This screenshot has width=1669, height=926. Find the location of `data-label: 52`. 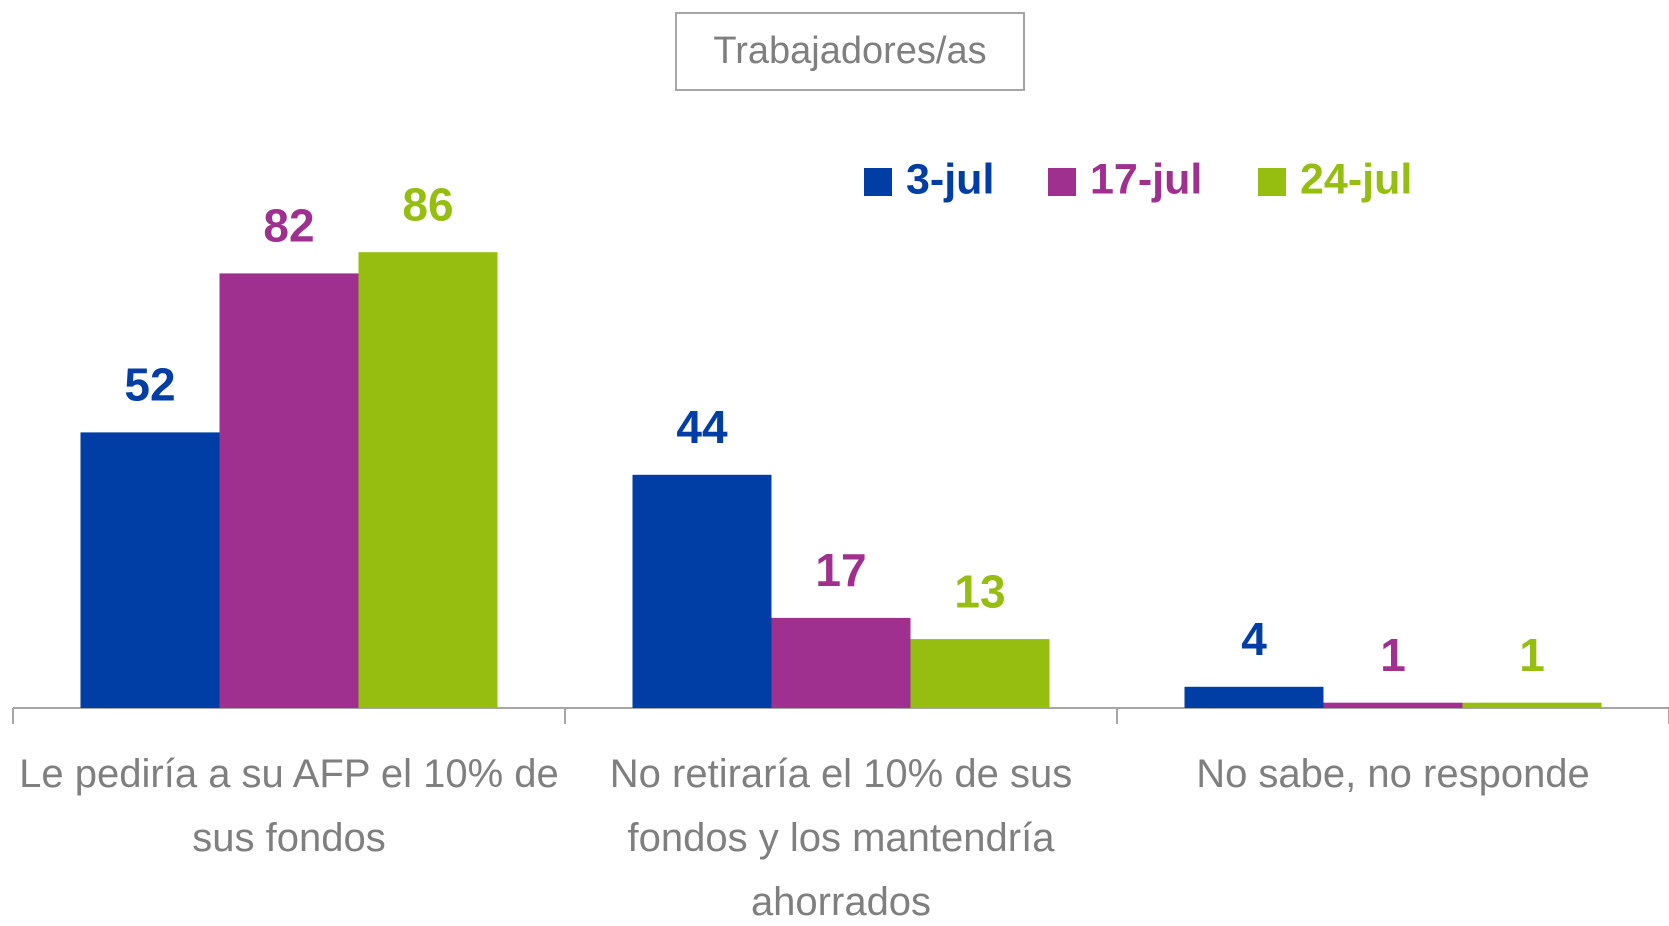

data-label: 52 is located at coordinates (149, 385).